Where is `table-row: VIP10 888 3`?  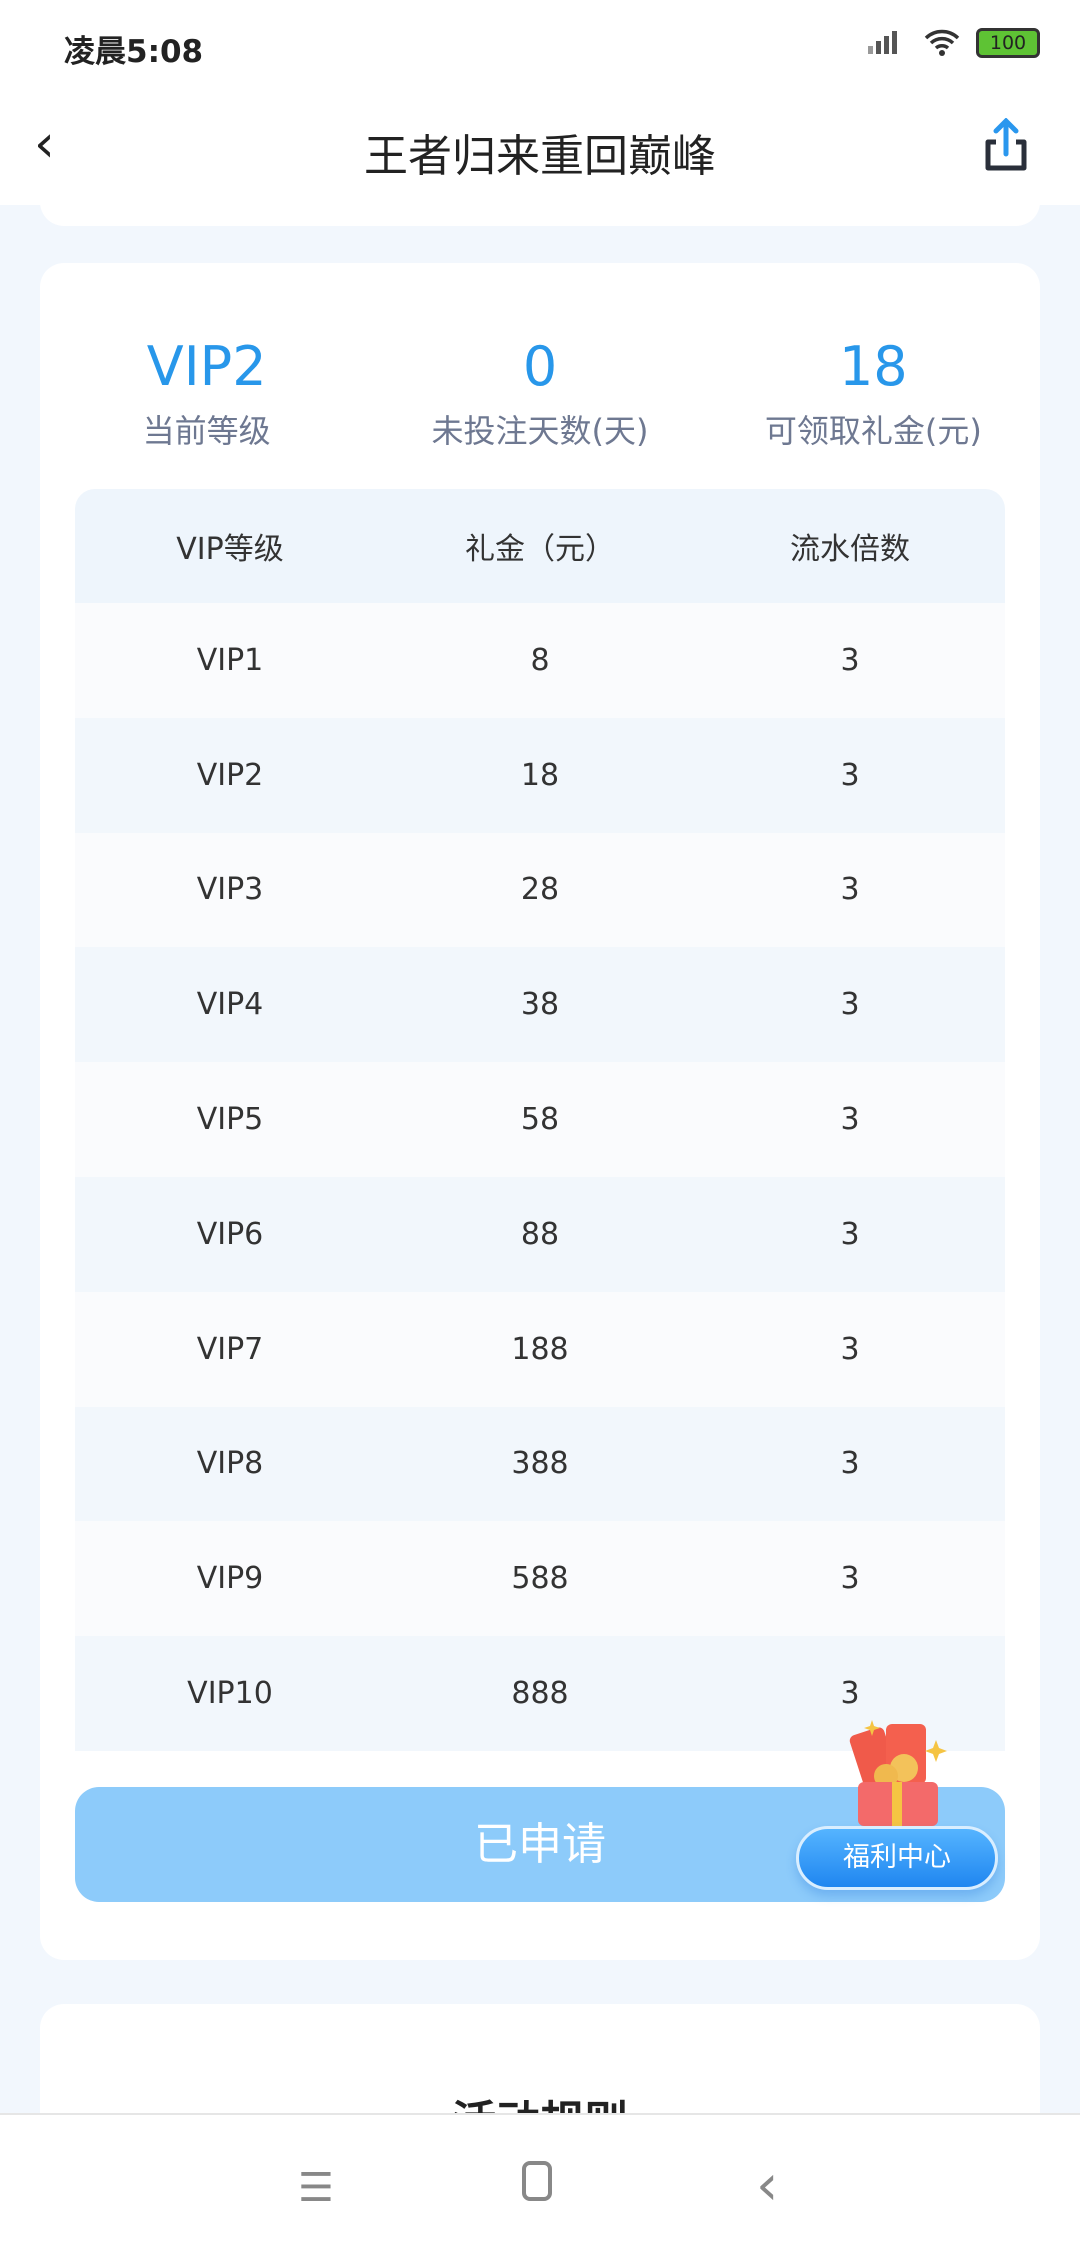 table-row: VIP10 888 3 is located at coordinates (540, 1693).